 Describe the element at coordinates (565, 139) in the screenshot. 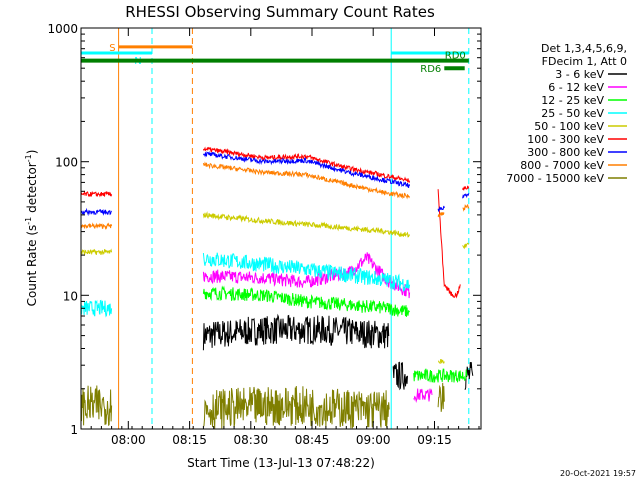

I see `legend-label-5: 100 - 300 keV` at that location.